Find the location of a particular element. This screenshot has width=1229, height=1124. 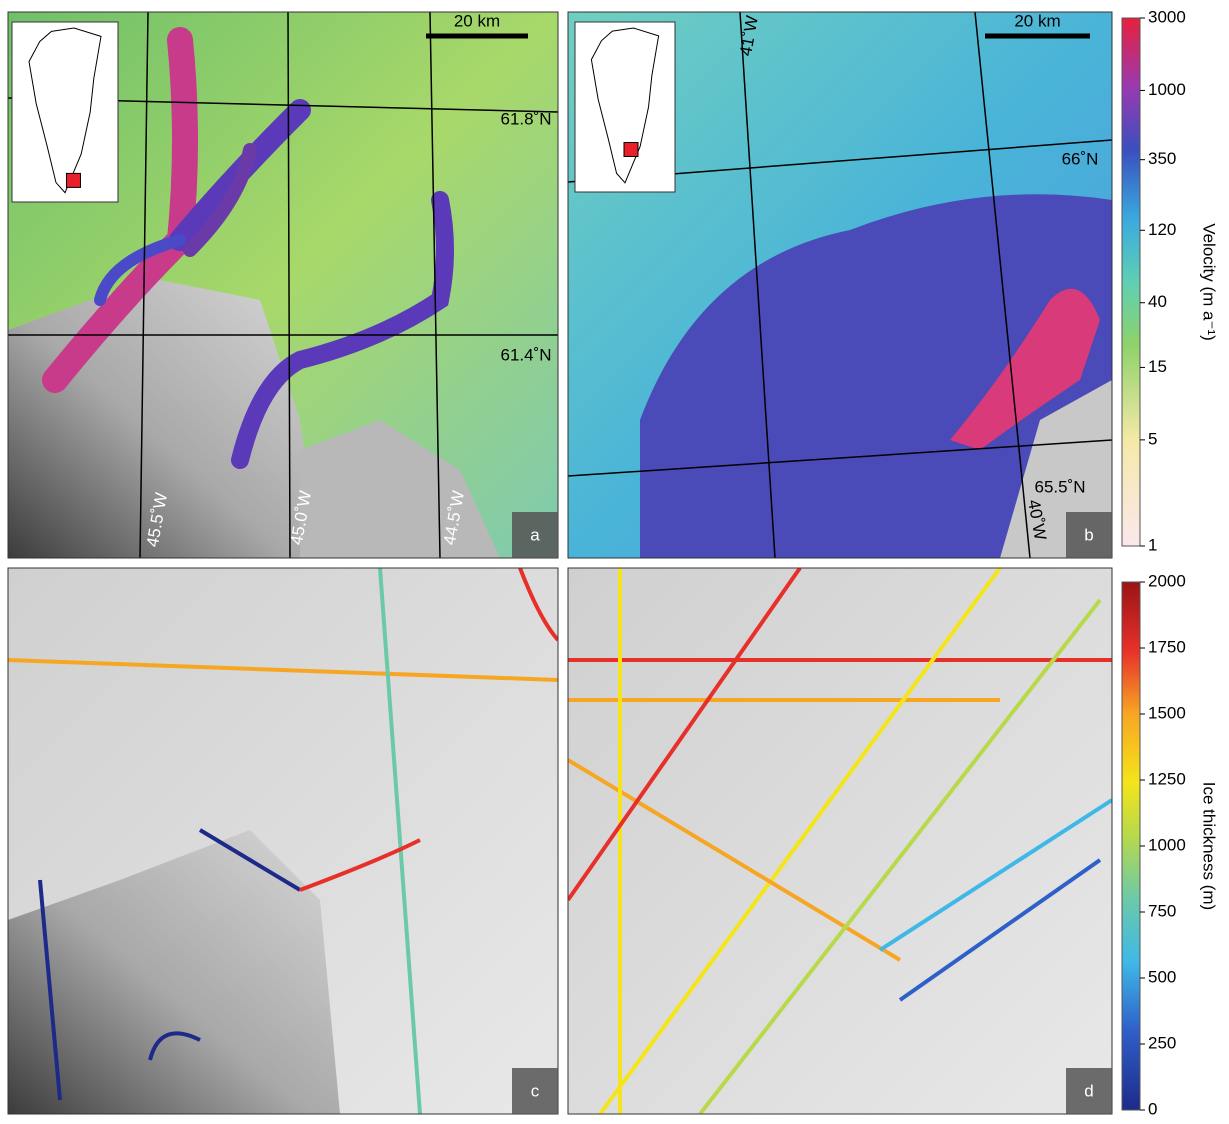

colorbar-tick-label: 1750 is located at coordinates (1167, 646).